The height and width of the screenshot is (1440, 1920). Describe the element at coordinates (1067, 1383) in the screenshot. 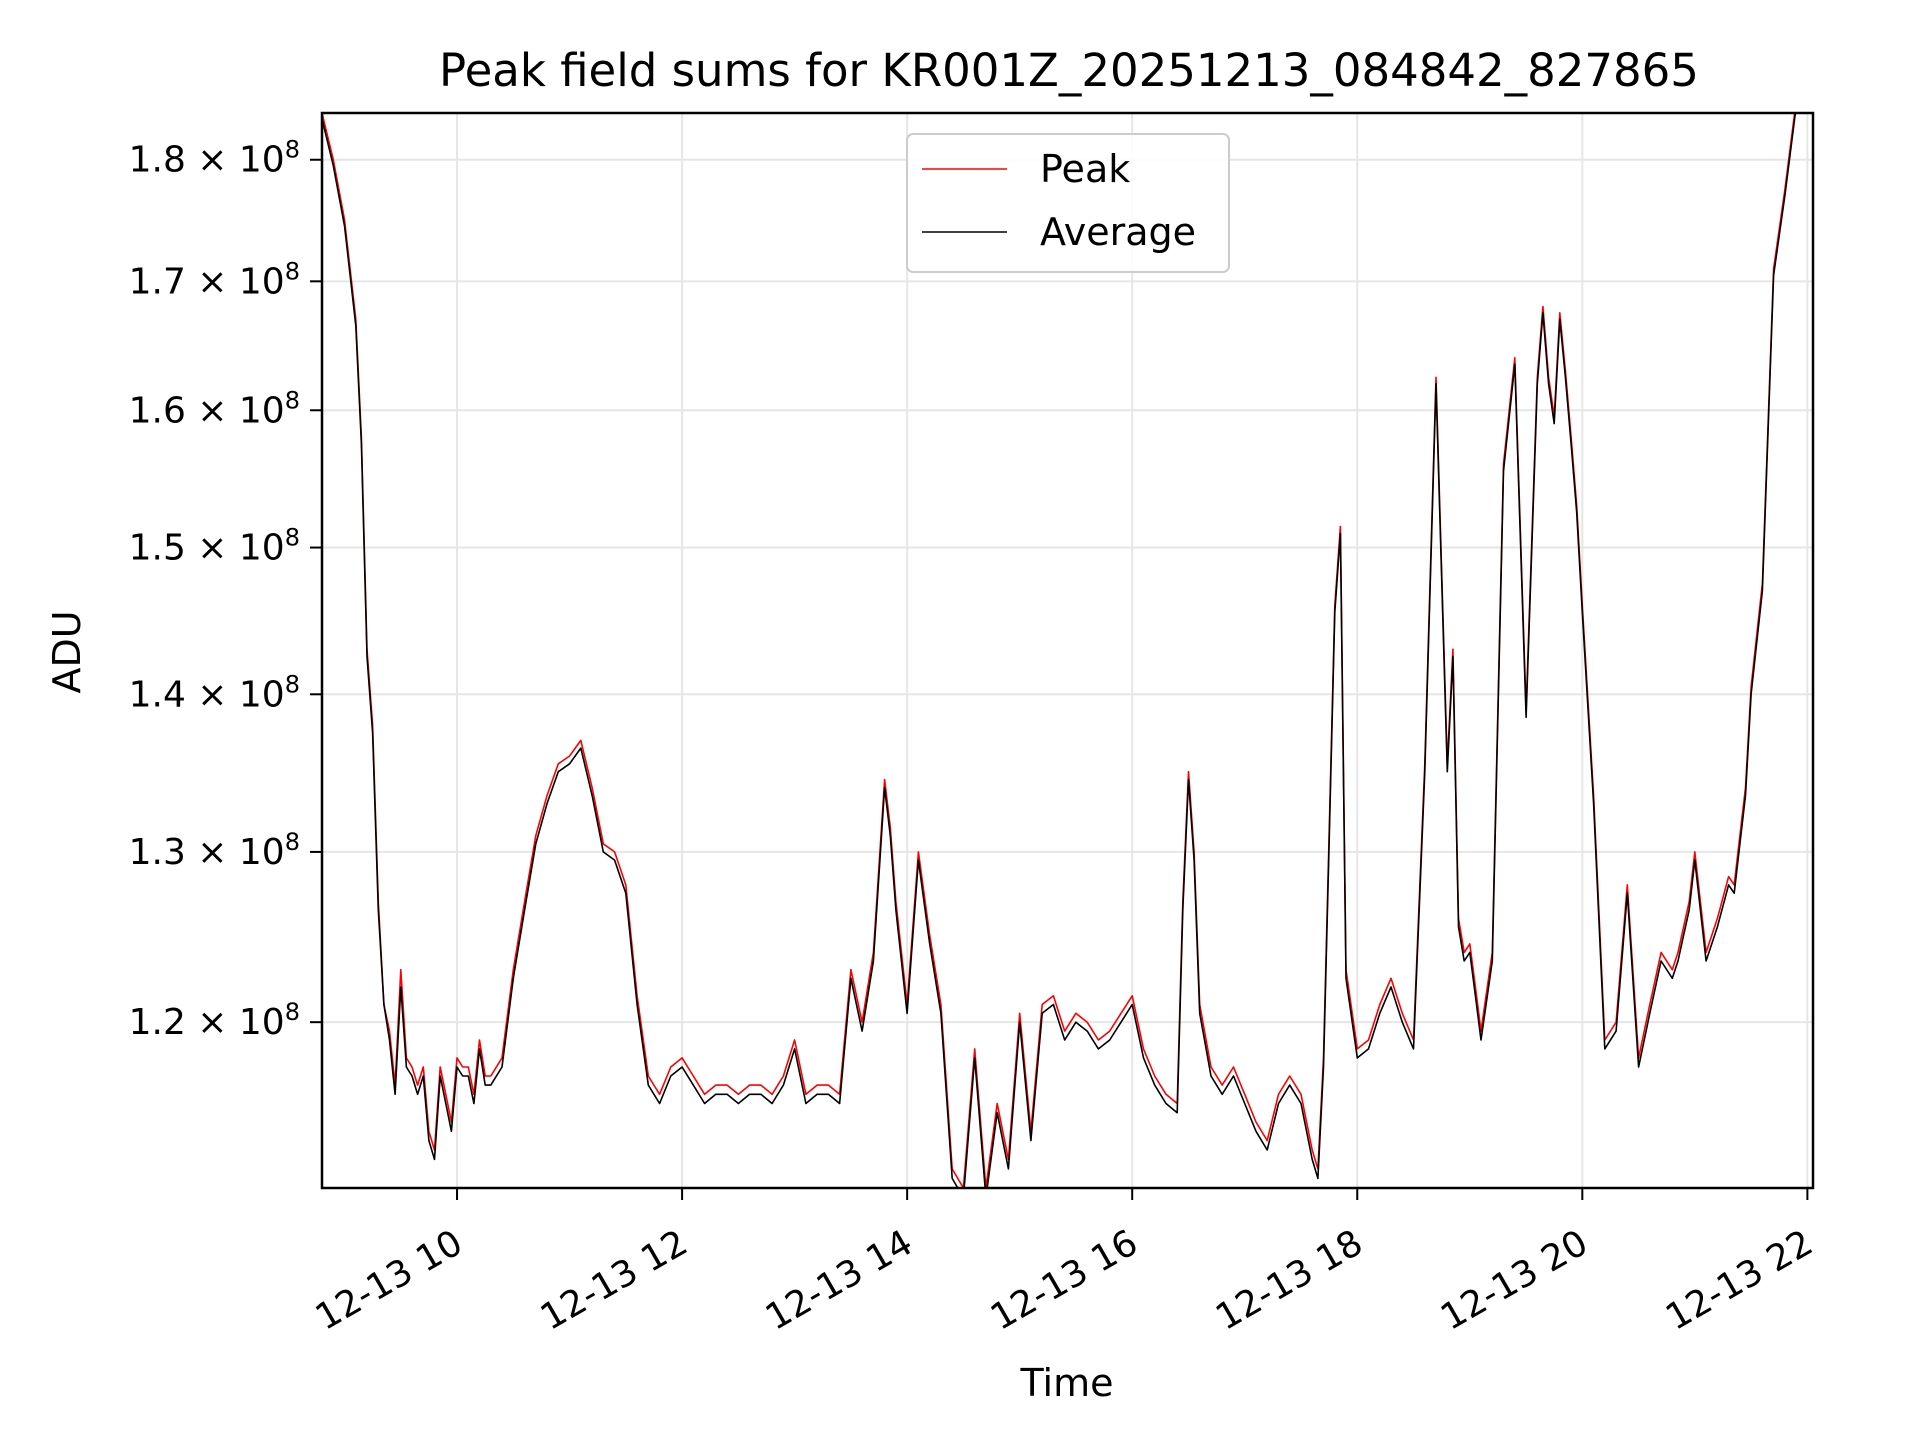

I see `x-axis-label: Time` at that location.